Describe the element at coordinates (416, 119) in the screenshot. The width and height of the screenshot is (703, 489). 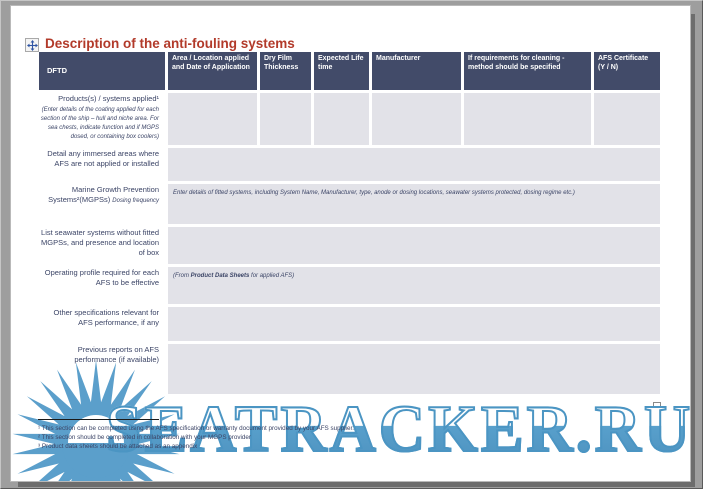
I see `cell-products-manufacturer` at that location.